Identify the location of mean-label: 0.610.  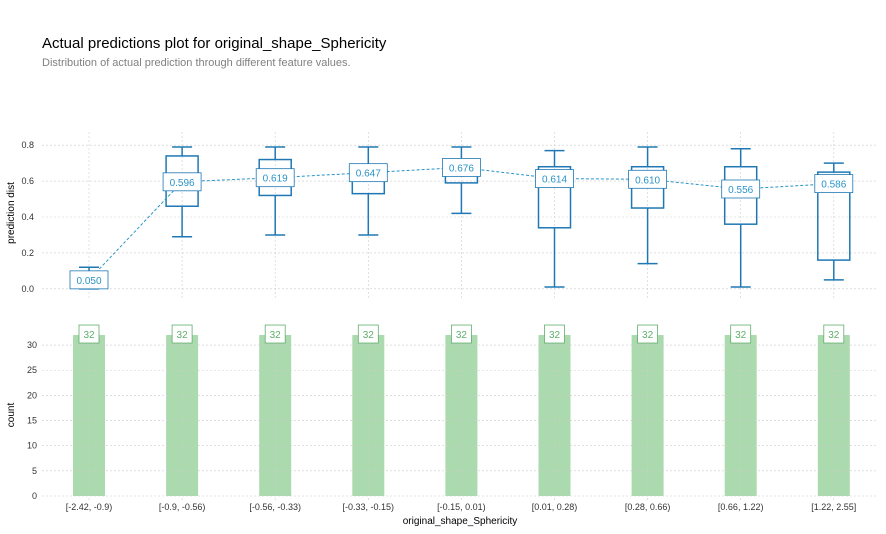
(647, 180).